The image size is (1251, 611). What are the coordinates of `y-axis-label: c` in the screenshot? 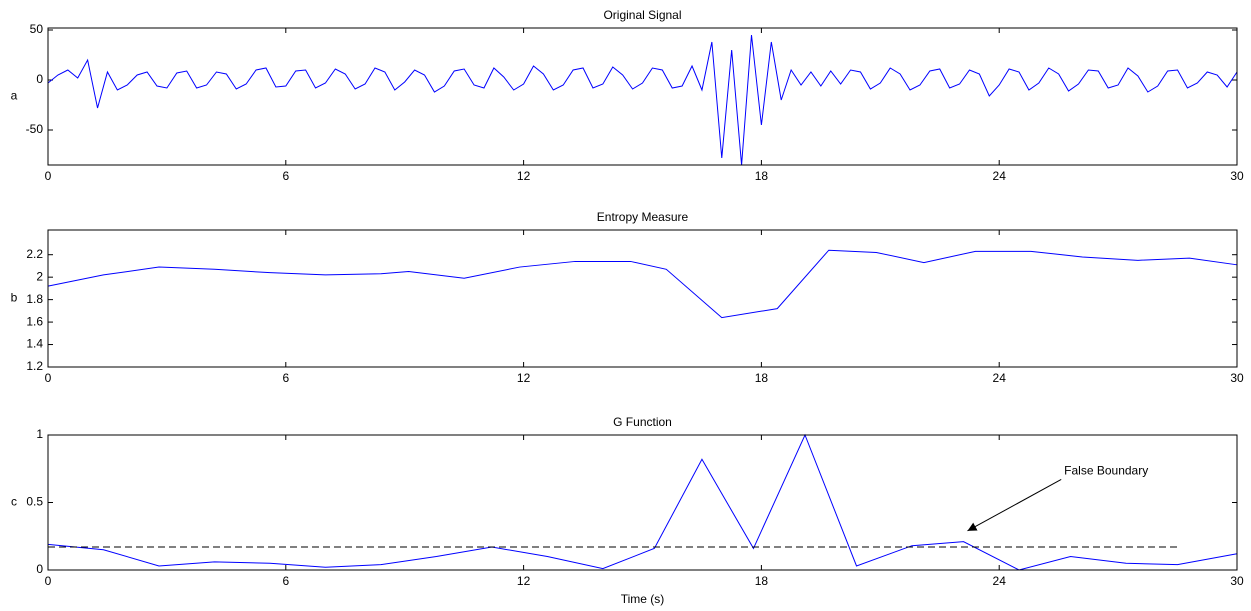 It's located at (14, 502).